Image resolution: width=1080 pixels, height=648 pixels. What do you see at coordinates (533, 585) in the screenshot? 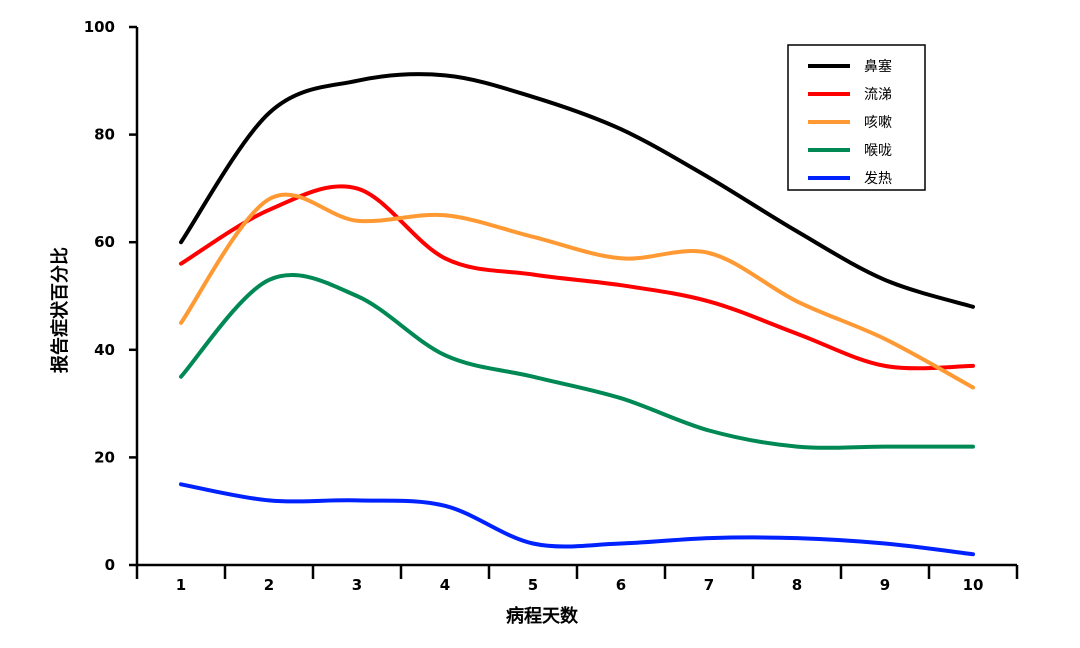
I see `x-tick-label: 5` at bounding box center [533, 585].